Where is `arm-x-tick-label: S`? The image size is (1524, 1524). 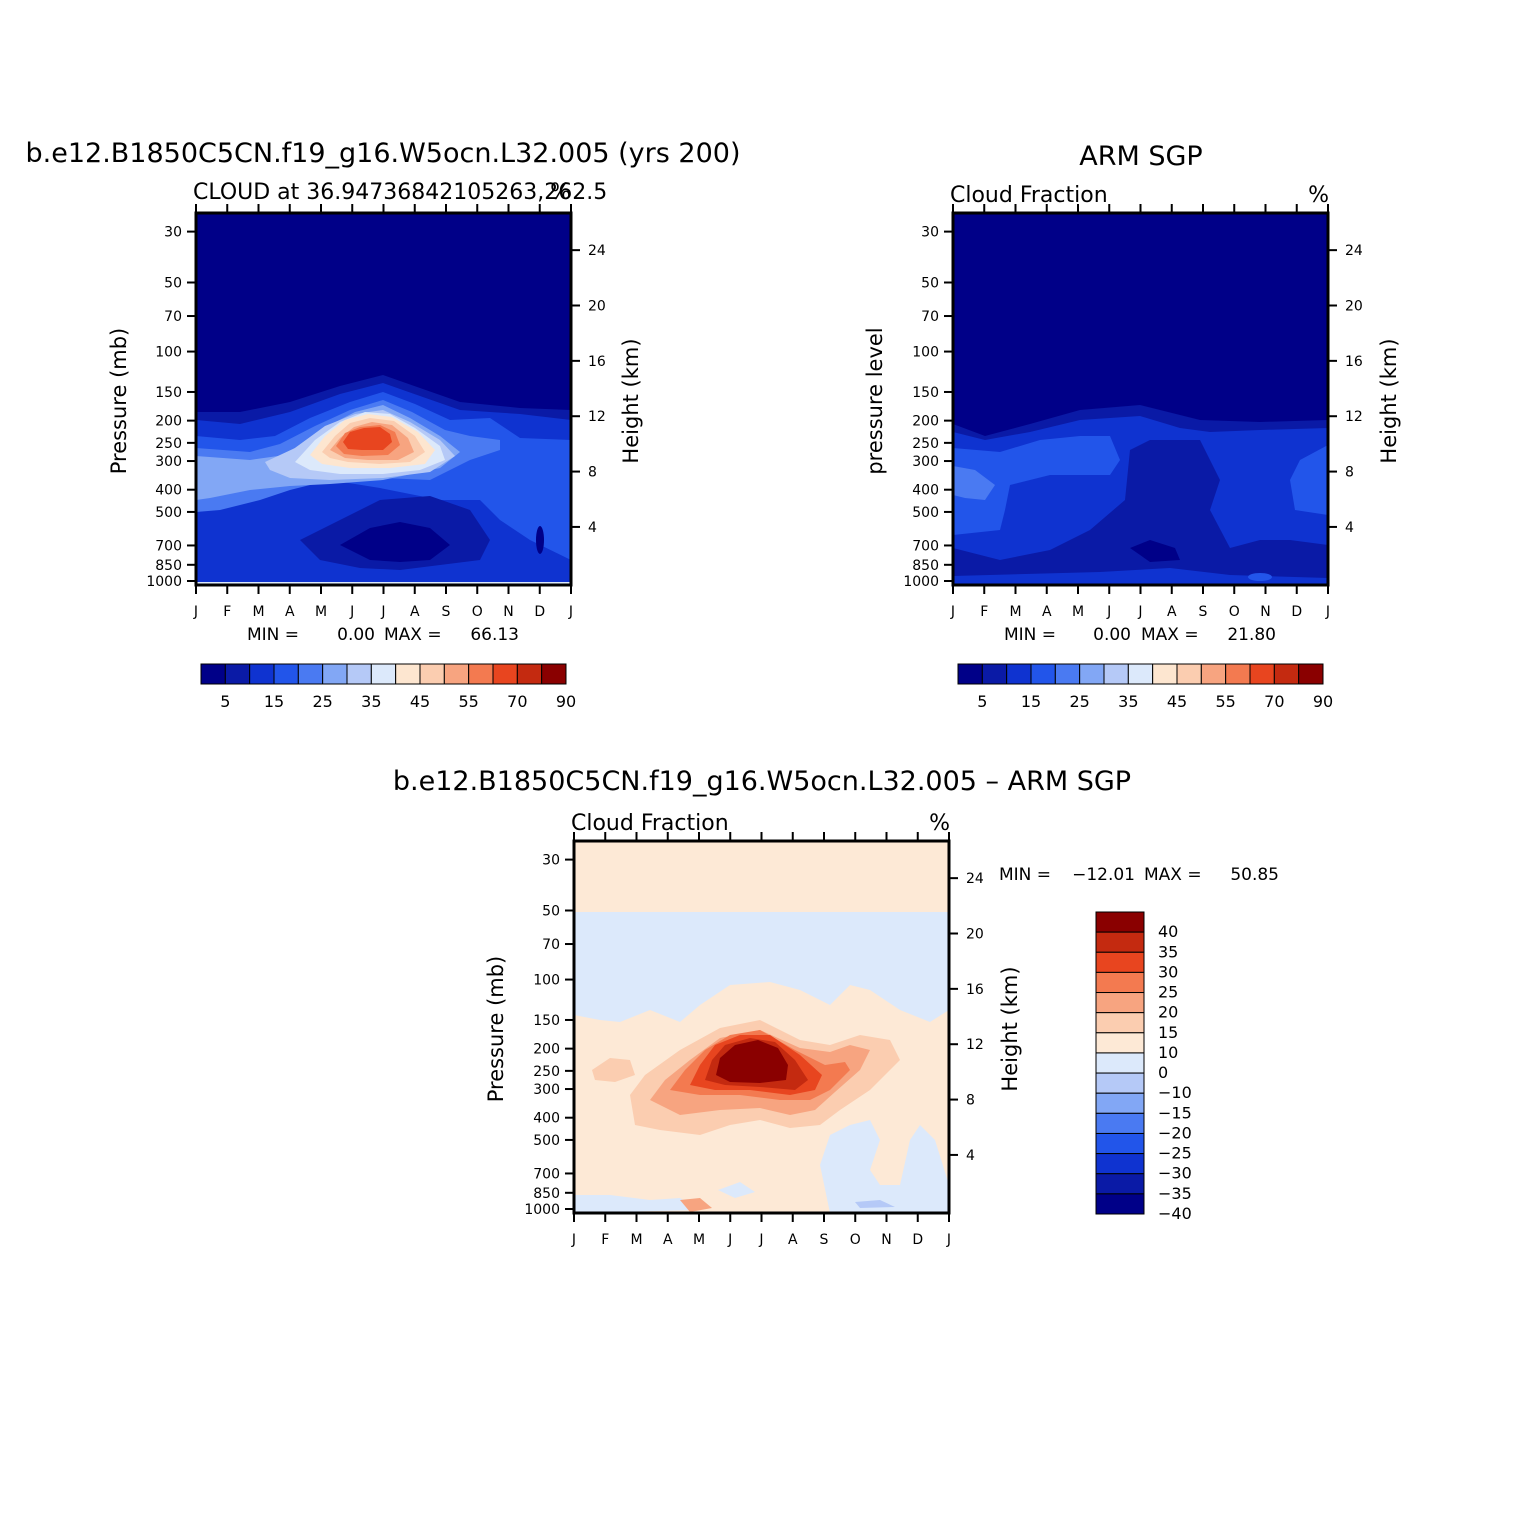
arm-x-tick-label: S is located at coordinates (1203, 612).